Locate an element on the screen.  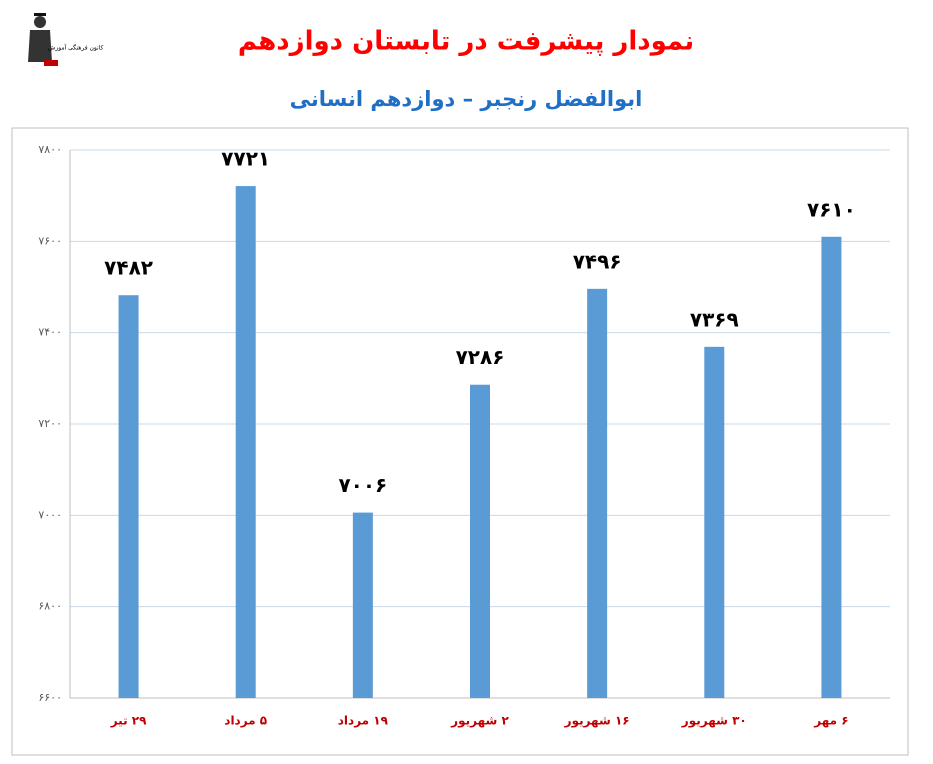
x-tick-label: ۱۹ مرداد is located at coordinates (363, 721).